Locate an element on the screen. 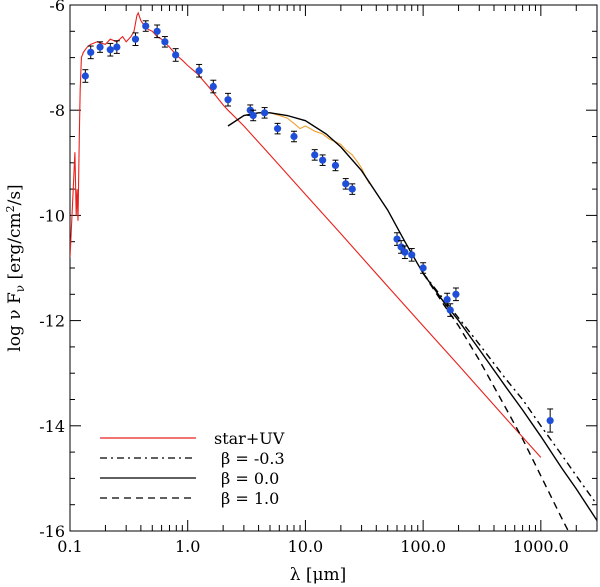 The height and width of the screenshot is (587, 600). legend-label-0: star+UV is located at coordinates (249, 438).